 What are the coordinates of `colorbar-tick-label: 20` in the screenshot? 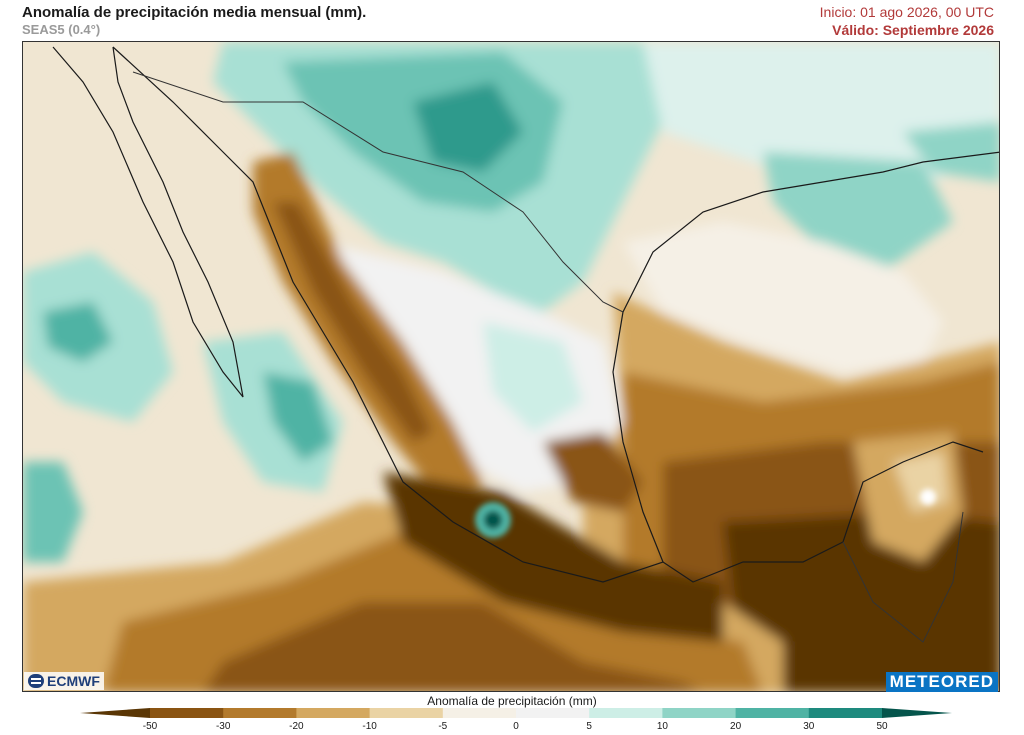 It's located at (736, 726).